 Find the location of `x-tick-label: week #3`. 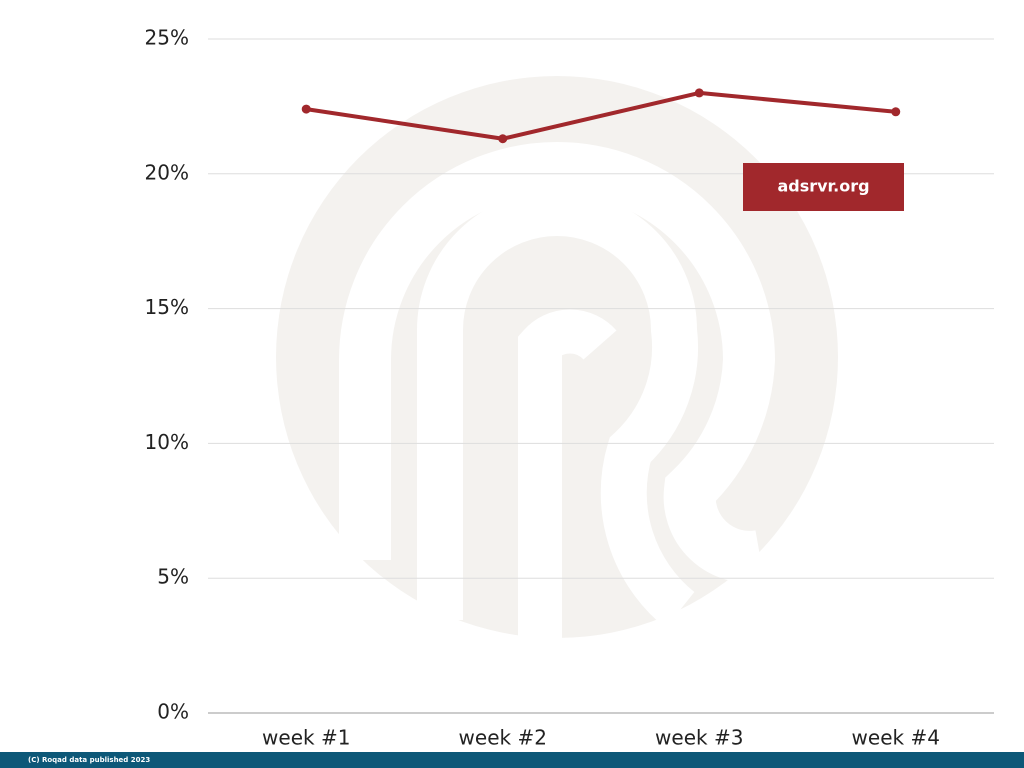

x-tick-label: week #3 is located at coordinates (699, 738).